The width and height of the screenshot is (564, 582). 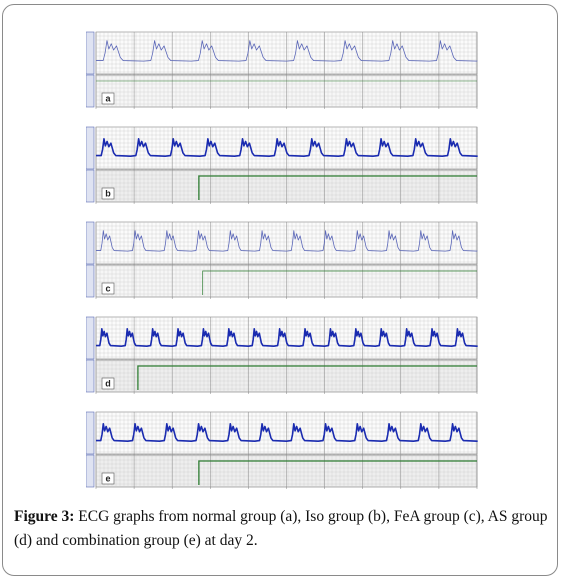 I want to click on marker-step-e, so click(x=337, y=472).